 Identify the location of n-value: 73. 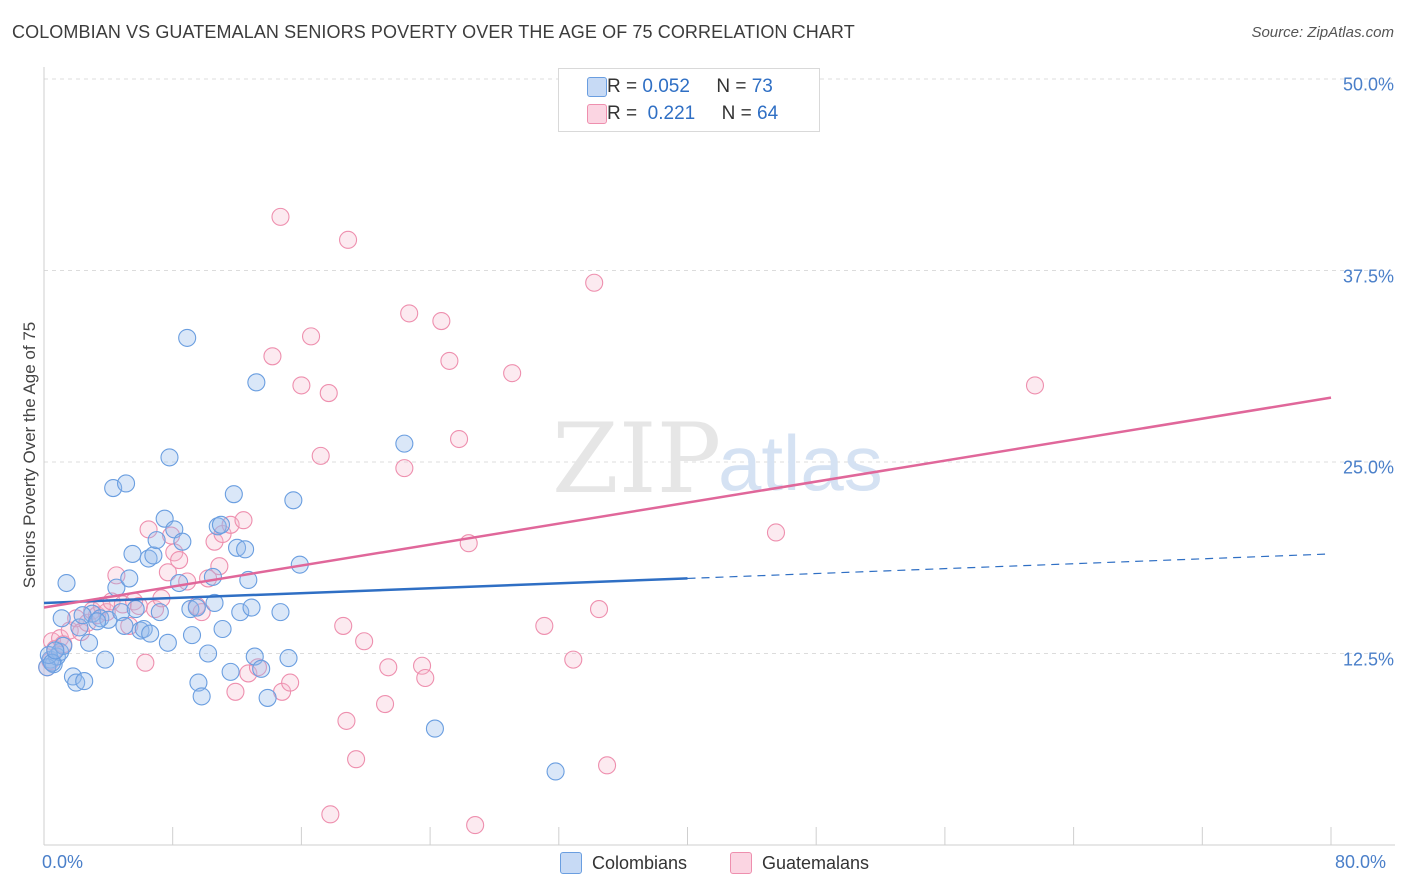
(762, 86).